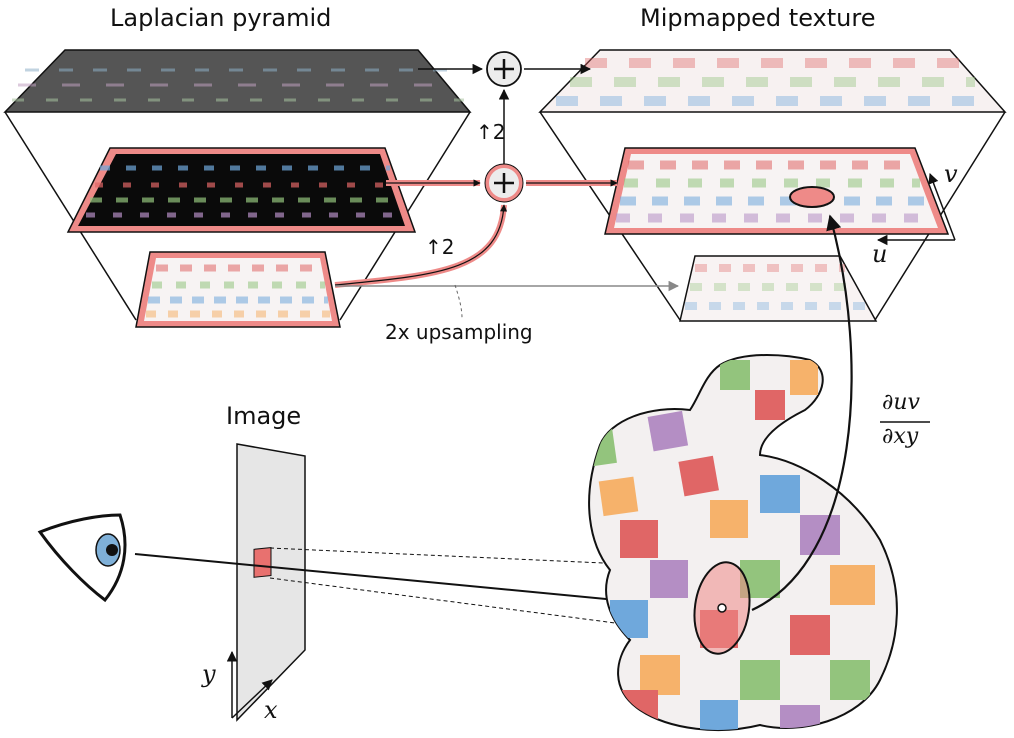 This screenshot has height=738, width=1014. Describe the element at coordinates (459, 332) in the screenshot. I see `upsampling-label: 2x upsampling` at that location.